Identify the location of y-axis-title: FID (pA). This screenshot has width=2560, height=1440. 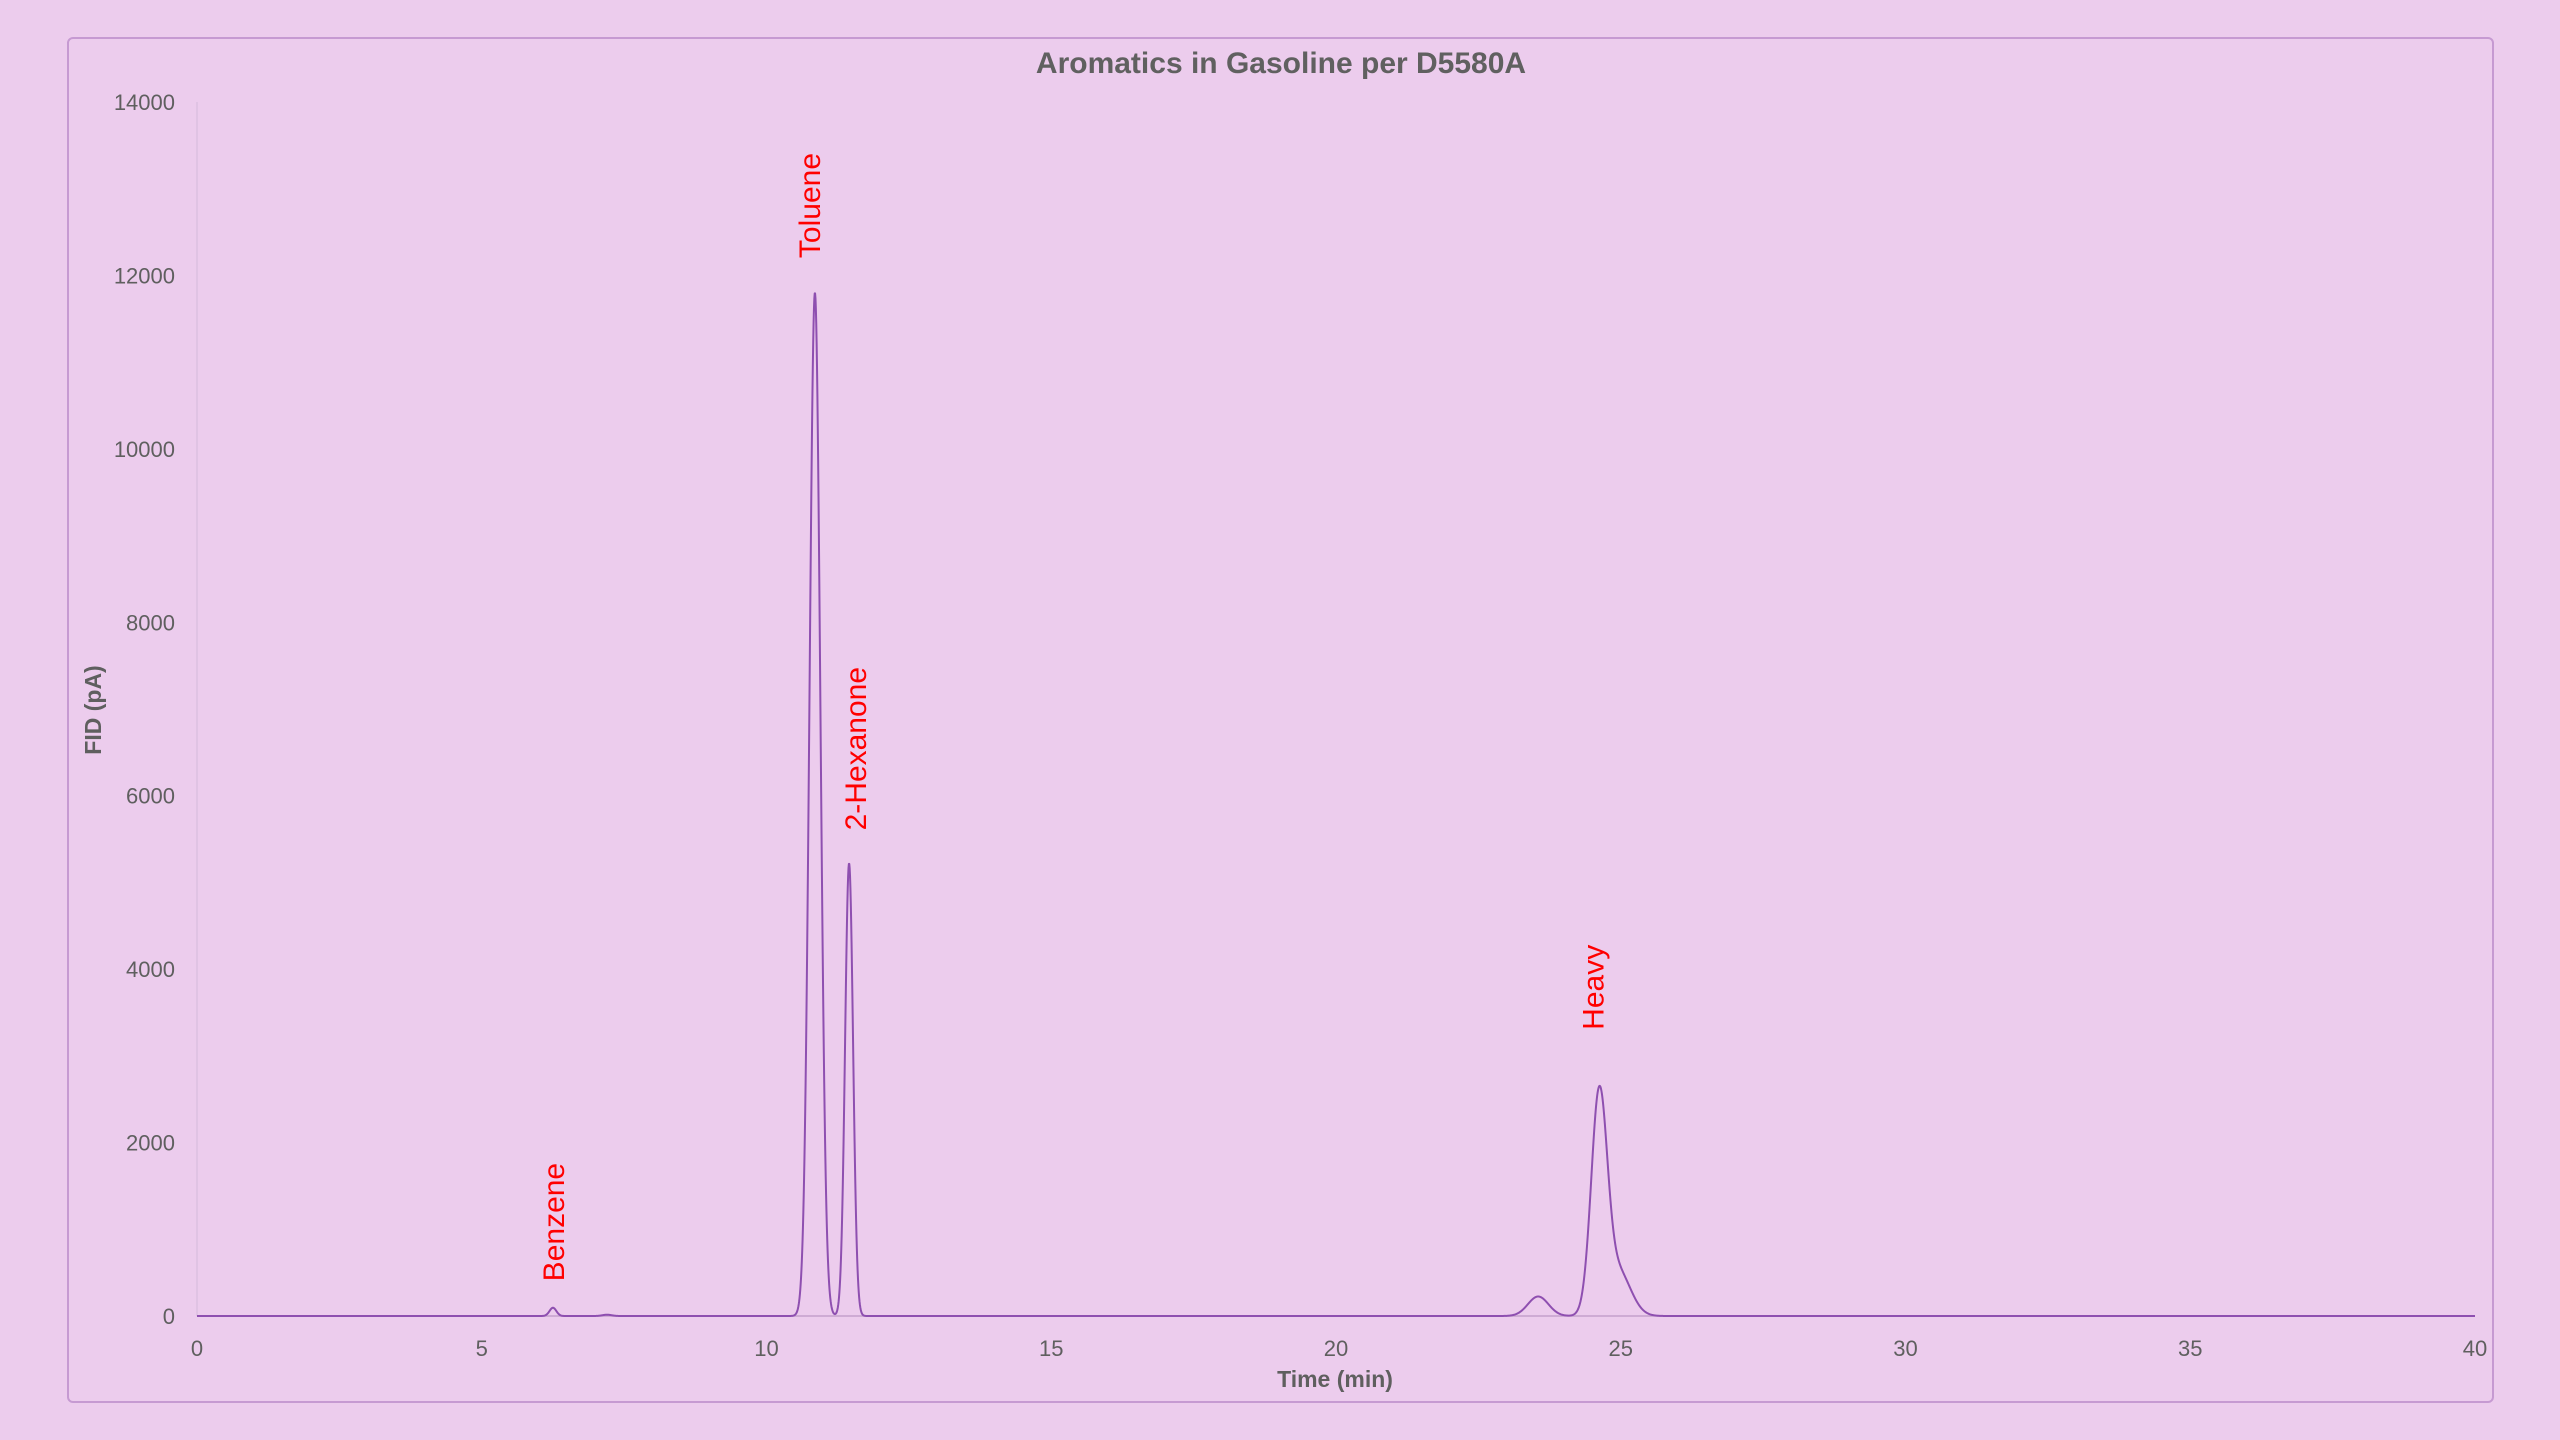
(93, 709).